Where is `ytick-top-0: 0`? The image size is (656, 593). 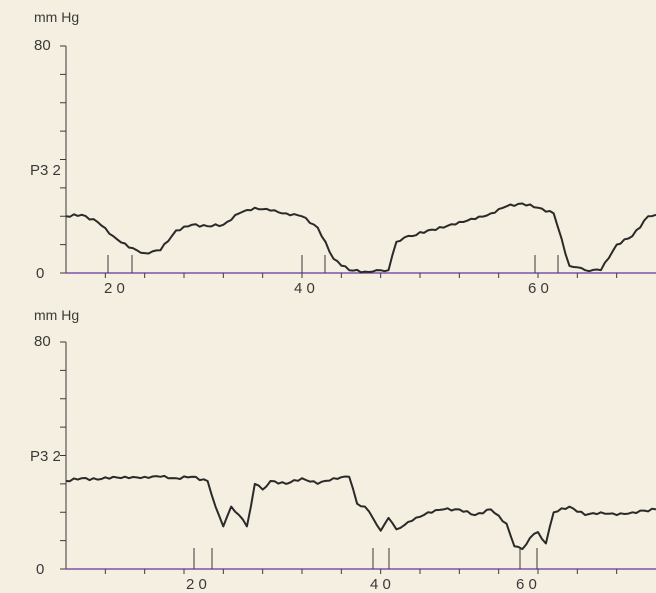 ytick-top-0: 0 is located at coordinates (40, 273).